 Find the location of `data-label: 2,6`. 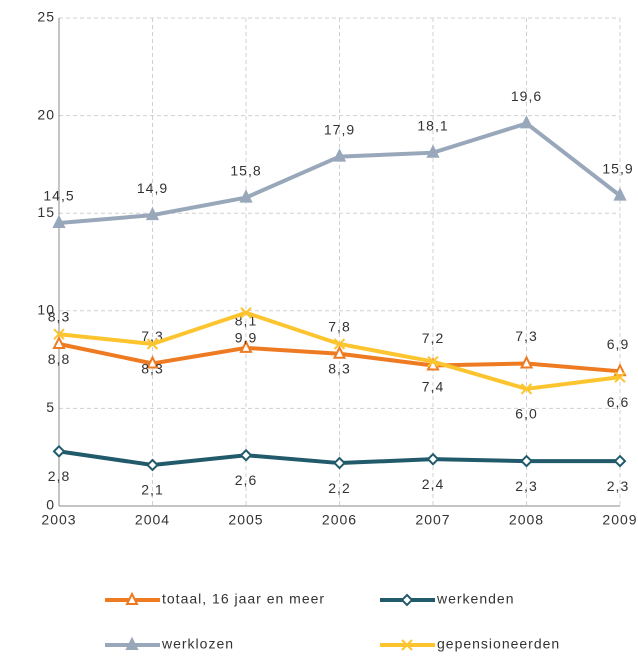

data-label: 2,6 is located at coordinates (246, 480).